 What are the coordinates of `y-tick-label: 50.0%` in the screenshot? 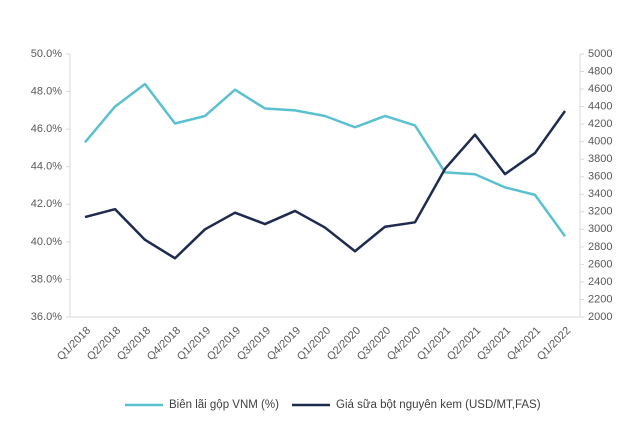 It's located at (46, 54).